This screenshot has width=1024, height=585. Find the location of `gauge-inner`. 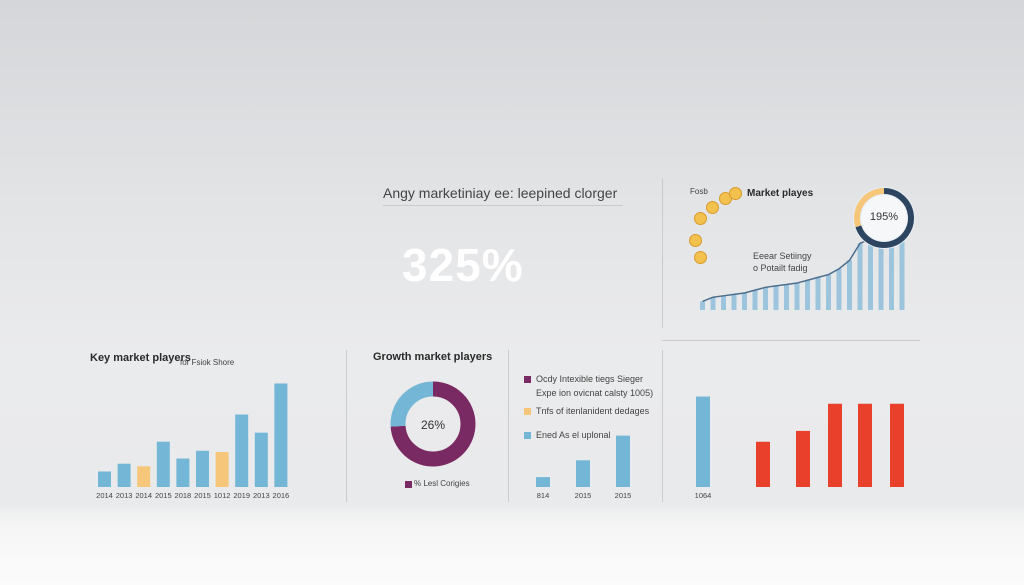

gauge-inner is located at coordinates (884, 218).